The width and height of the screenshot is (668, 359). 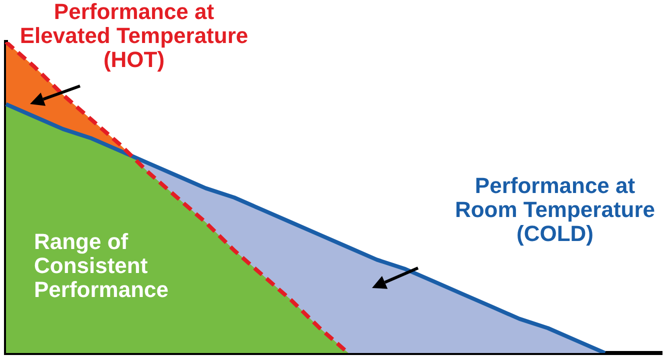 What do you see at coordinates (134, 36) in the screenshot?
I see `series-label: Performance at Elevated Temperature (HOT)` at bounding box center [134, 36].